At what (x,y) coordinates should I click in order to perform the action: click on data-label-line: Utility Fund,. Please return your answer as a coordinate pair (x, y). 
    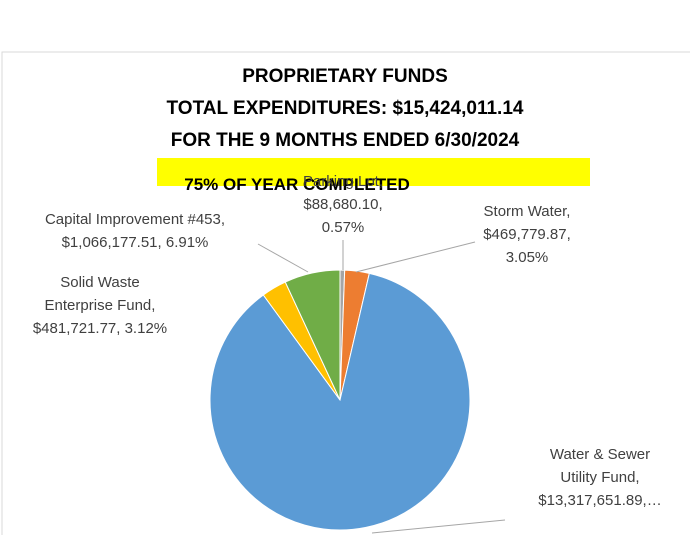
    Looking at the image, I should click on (599, 477).